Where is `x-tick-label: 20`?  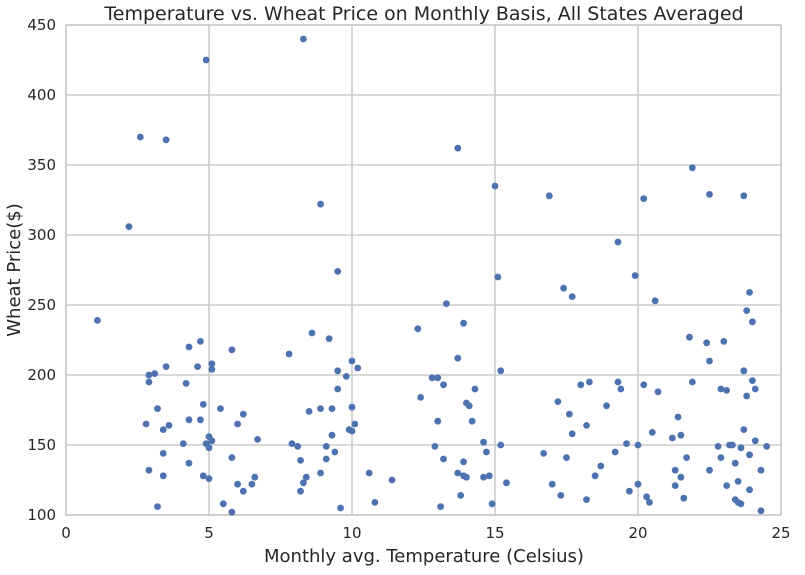
x-tick-label: 20 is located at coordinates (637, 533).